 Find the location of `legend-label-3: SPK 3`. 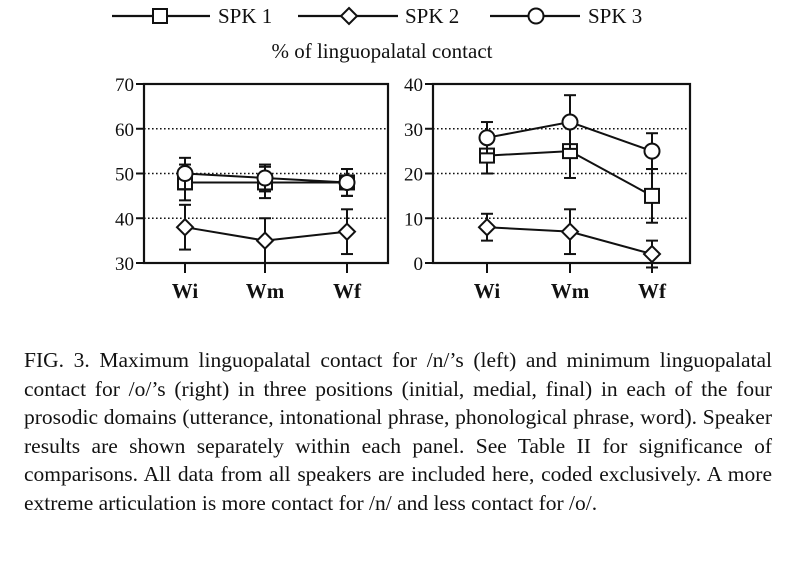

legend-label-3: SPK 3 is located at coordinates (615, 16).